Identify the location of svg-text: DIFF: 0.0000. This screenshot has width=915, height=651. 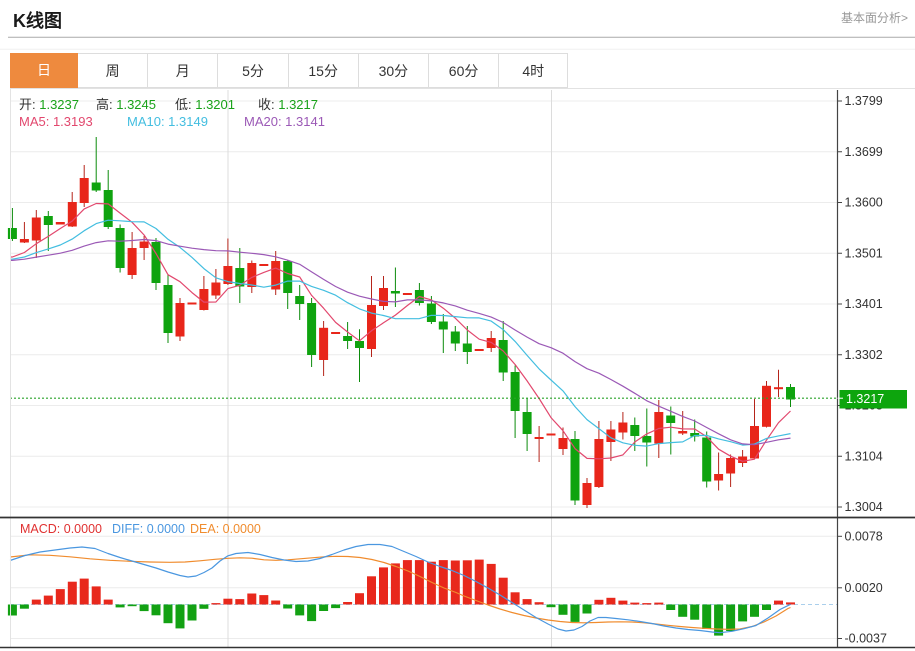
(148, 529).